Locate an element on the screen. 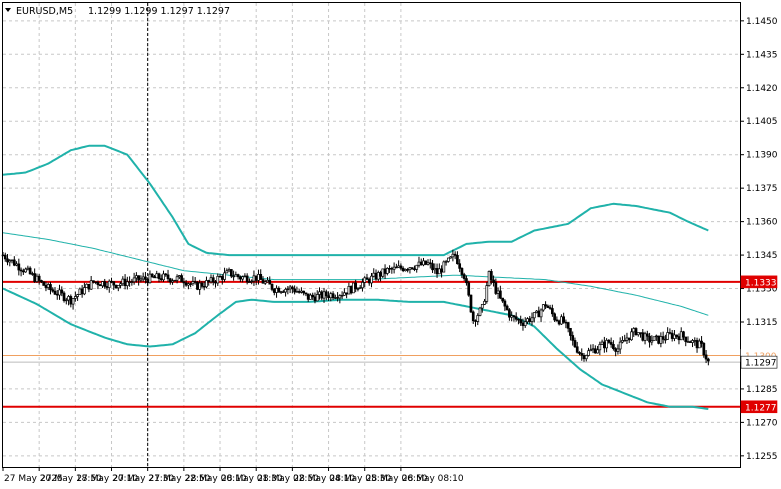 This screenshot has width=781, height=489. dropdown-triangle-icon is located at coordinates (8, 10).